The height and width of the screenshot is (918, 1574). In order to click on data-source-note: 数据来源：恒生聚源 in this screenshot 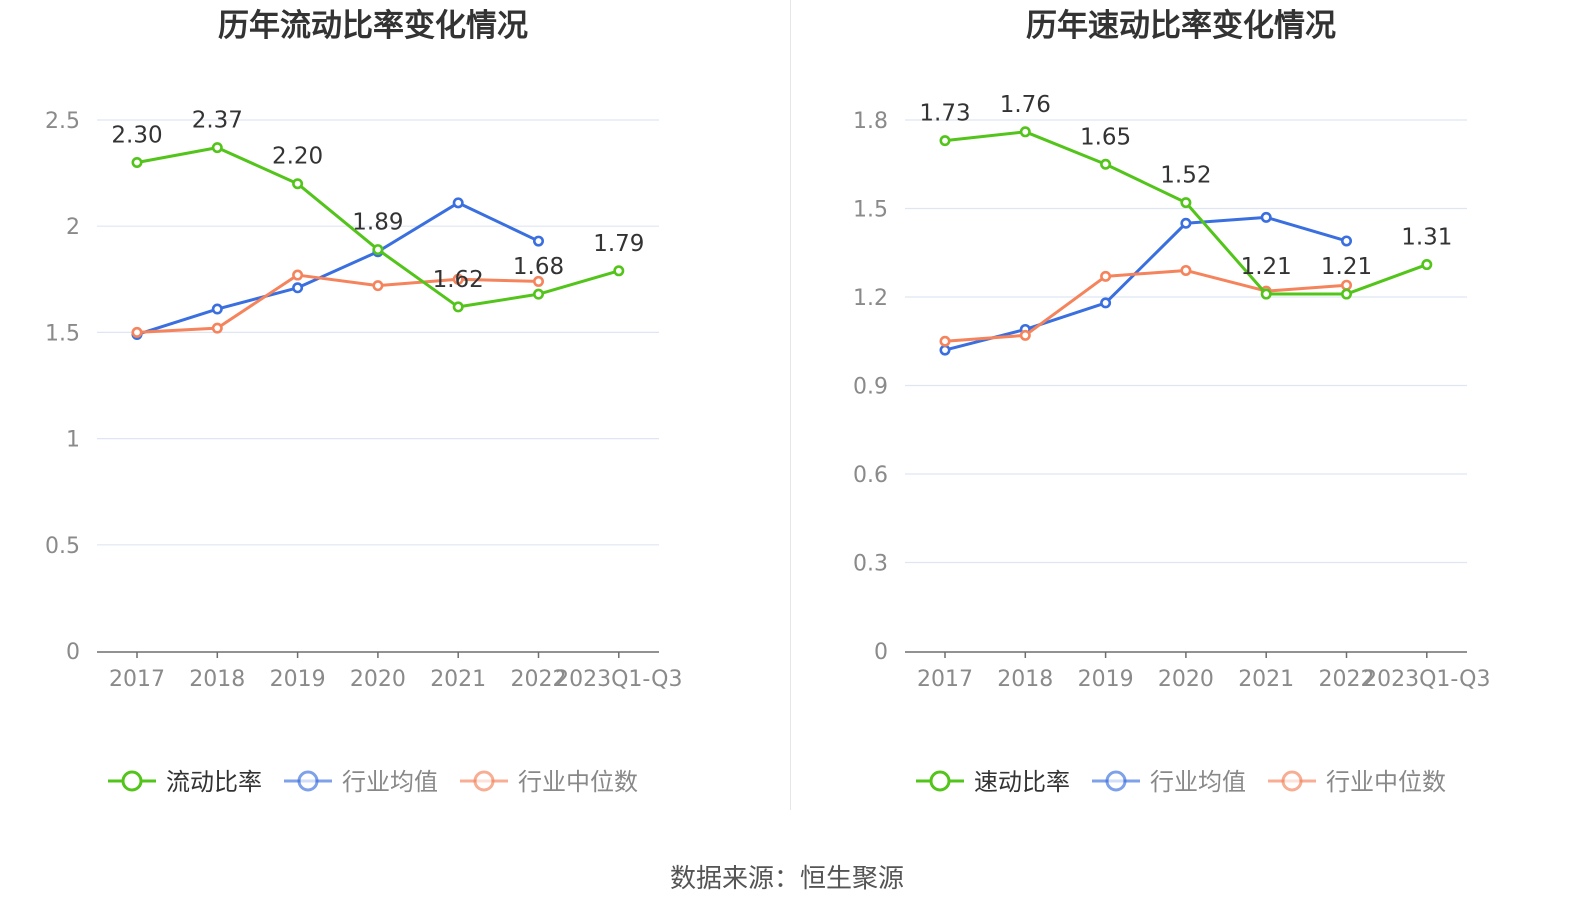, I will do `click(786, 879)`.